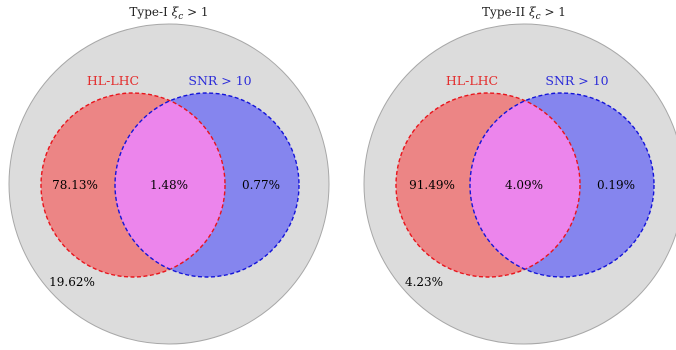 This screenshot has height=350, width=676. Describe the element at coordinates (432, 185) in the screenshot. I see `only-hl-lhc-value: 91.49%` at that location.